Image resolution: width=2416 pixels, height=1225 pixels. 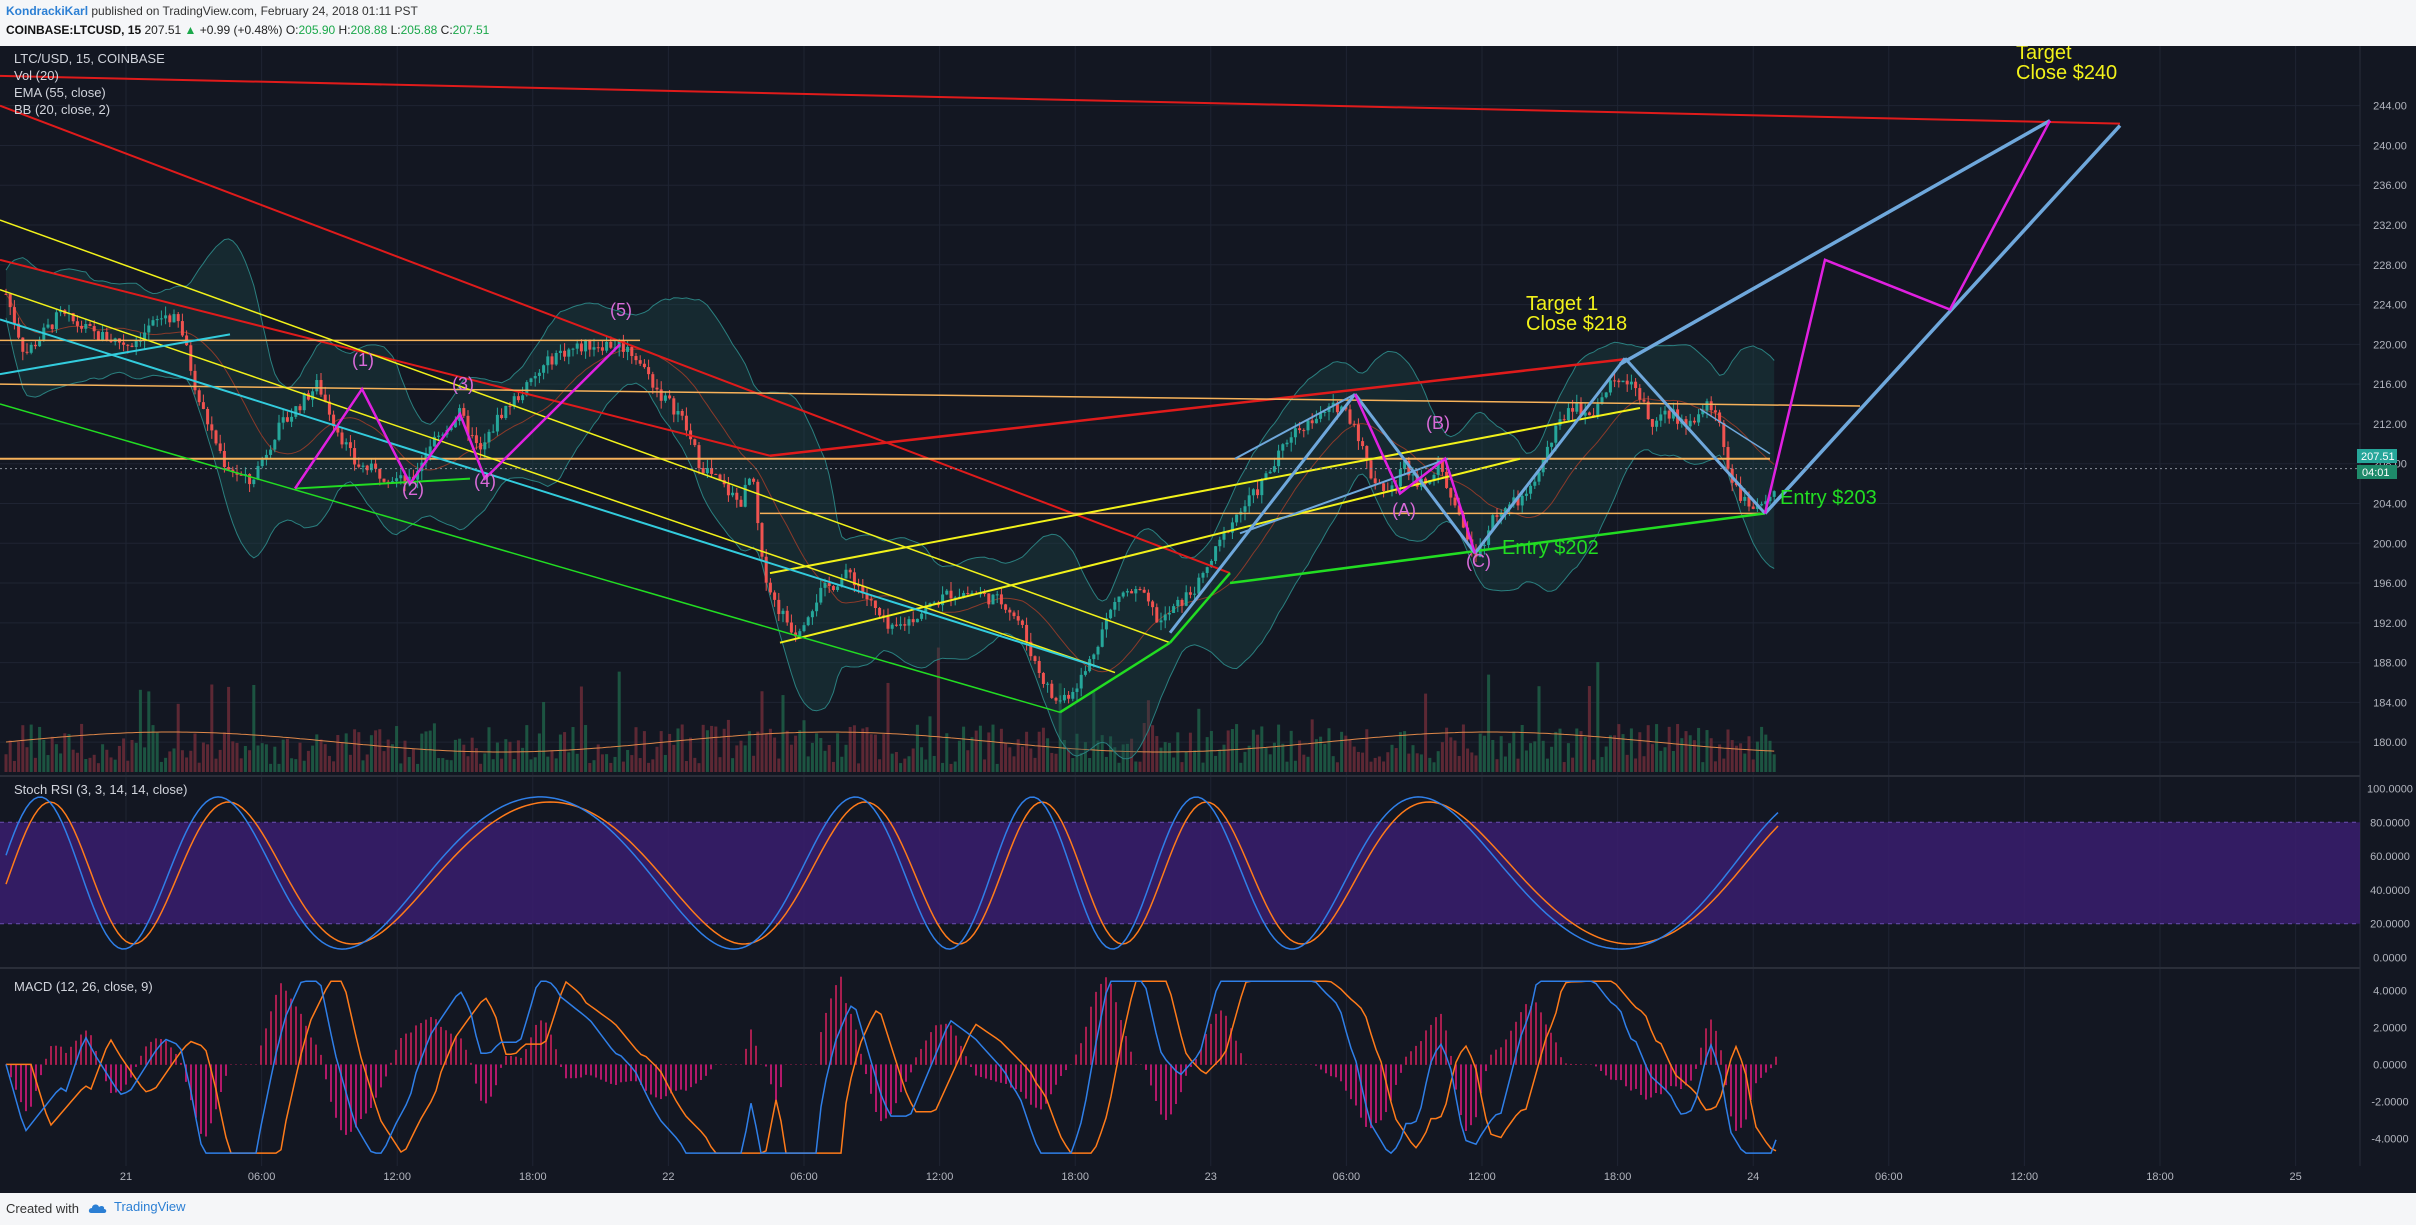 I want to click on volume-ma, so click(x=890, y=742).